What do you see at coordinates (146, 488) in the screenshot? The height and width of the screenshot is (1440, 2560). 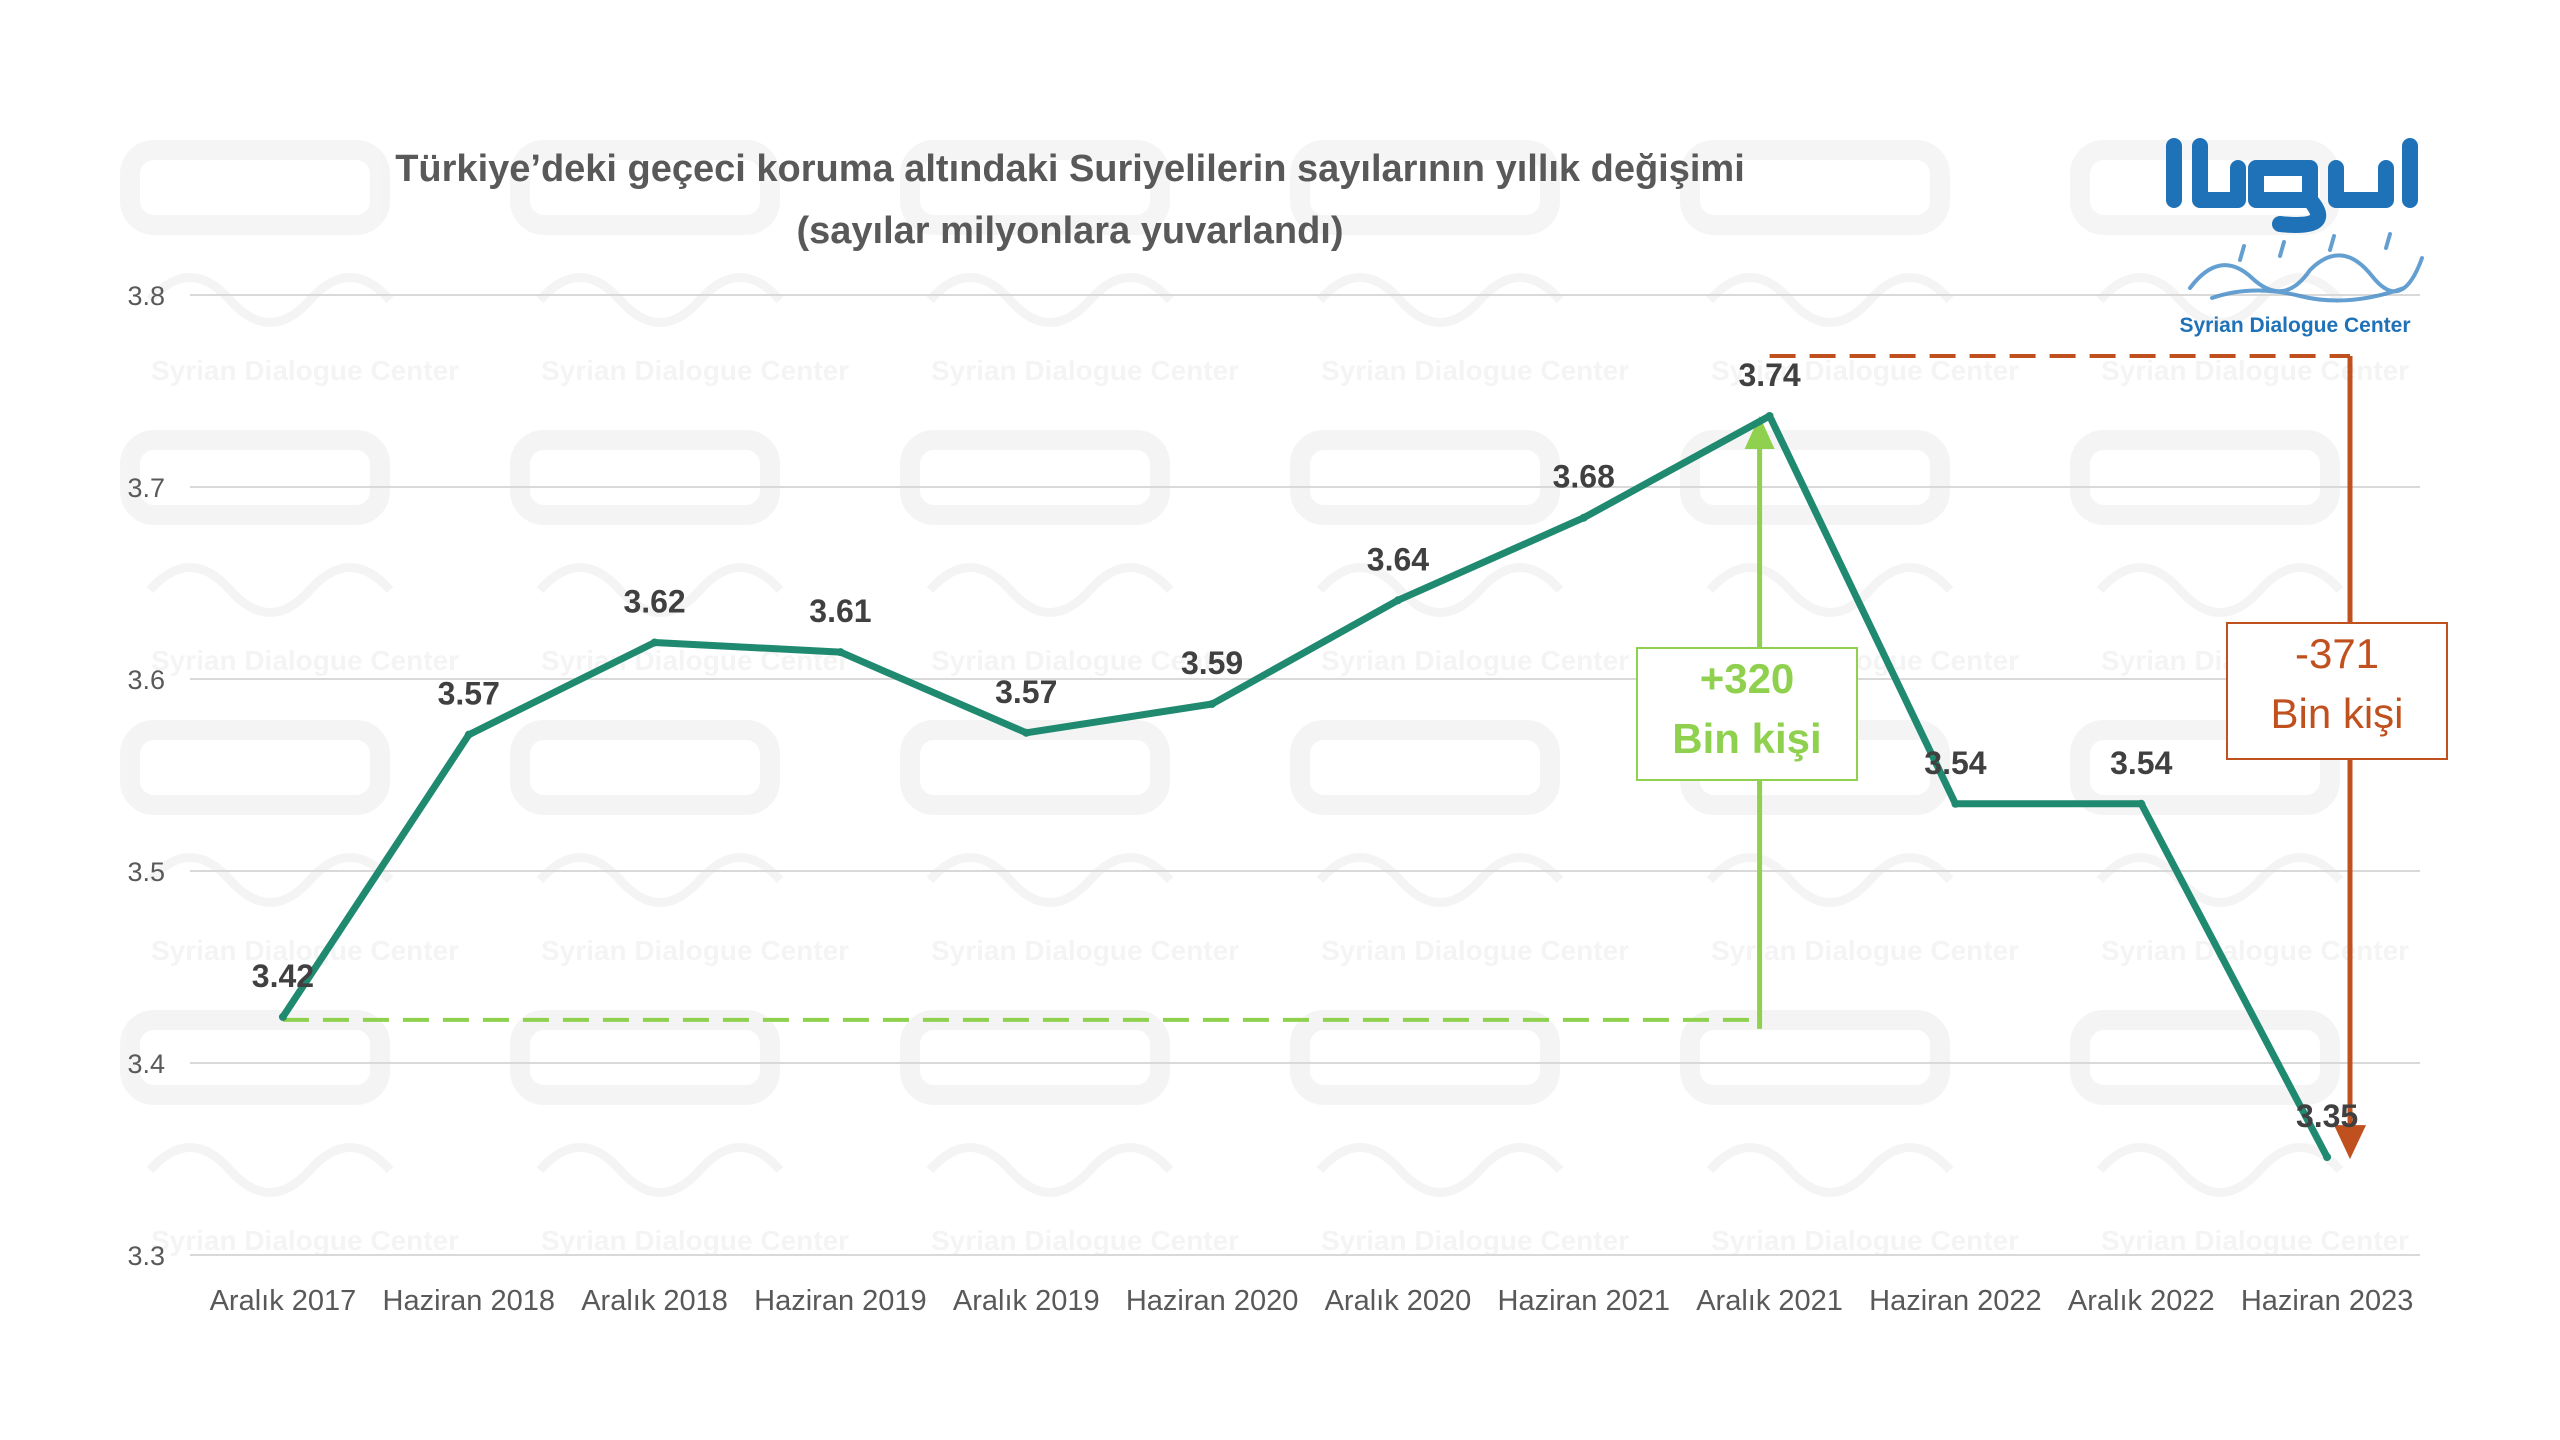 I see `y-tick-label: 3.7` at bounding box center [146, 488].